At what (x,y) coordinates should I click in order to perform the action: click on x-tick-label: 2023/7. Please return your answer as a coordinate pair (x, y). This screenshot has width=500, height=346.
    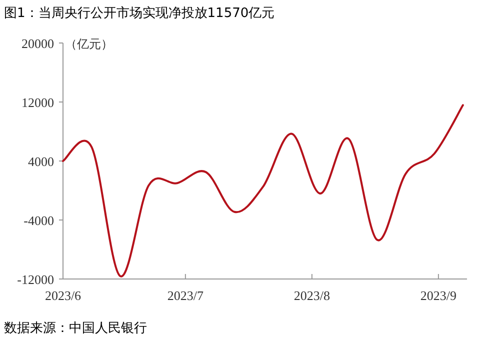
    Looking at the image, I should click on (185, 295).